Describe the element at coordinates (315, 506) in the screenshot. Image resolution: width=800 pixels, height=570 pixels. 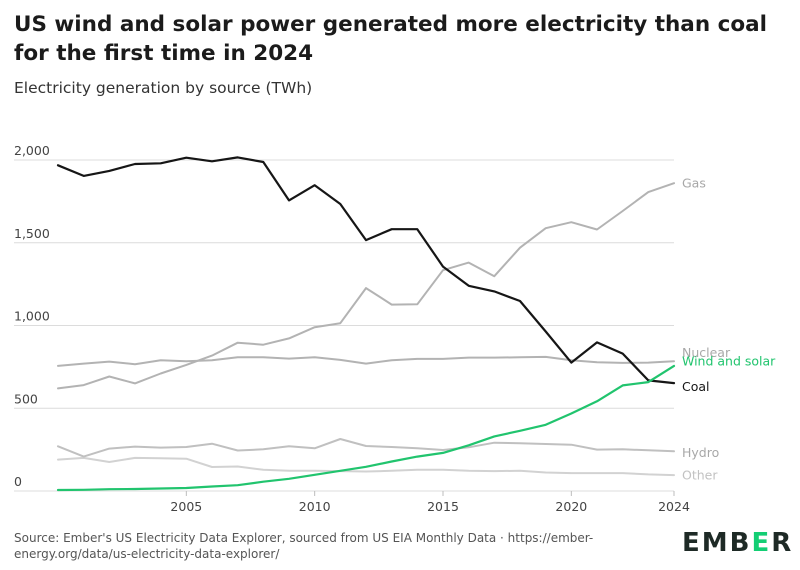
I see `x-tick-label: 2010` at that location.